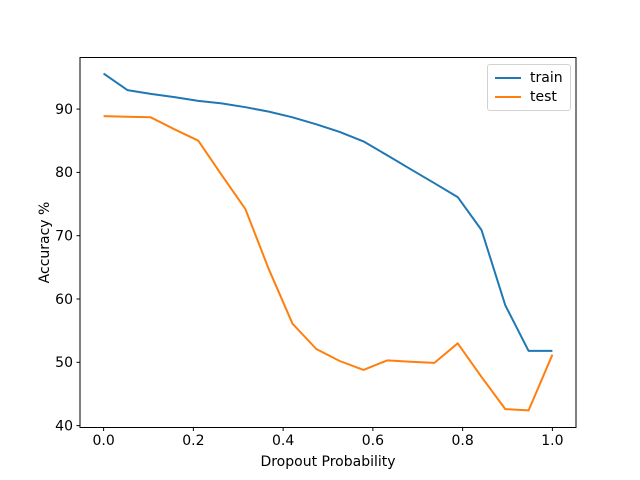  I want to click on legend-train-label: train, so click(546, 78).